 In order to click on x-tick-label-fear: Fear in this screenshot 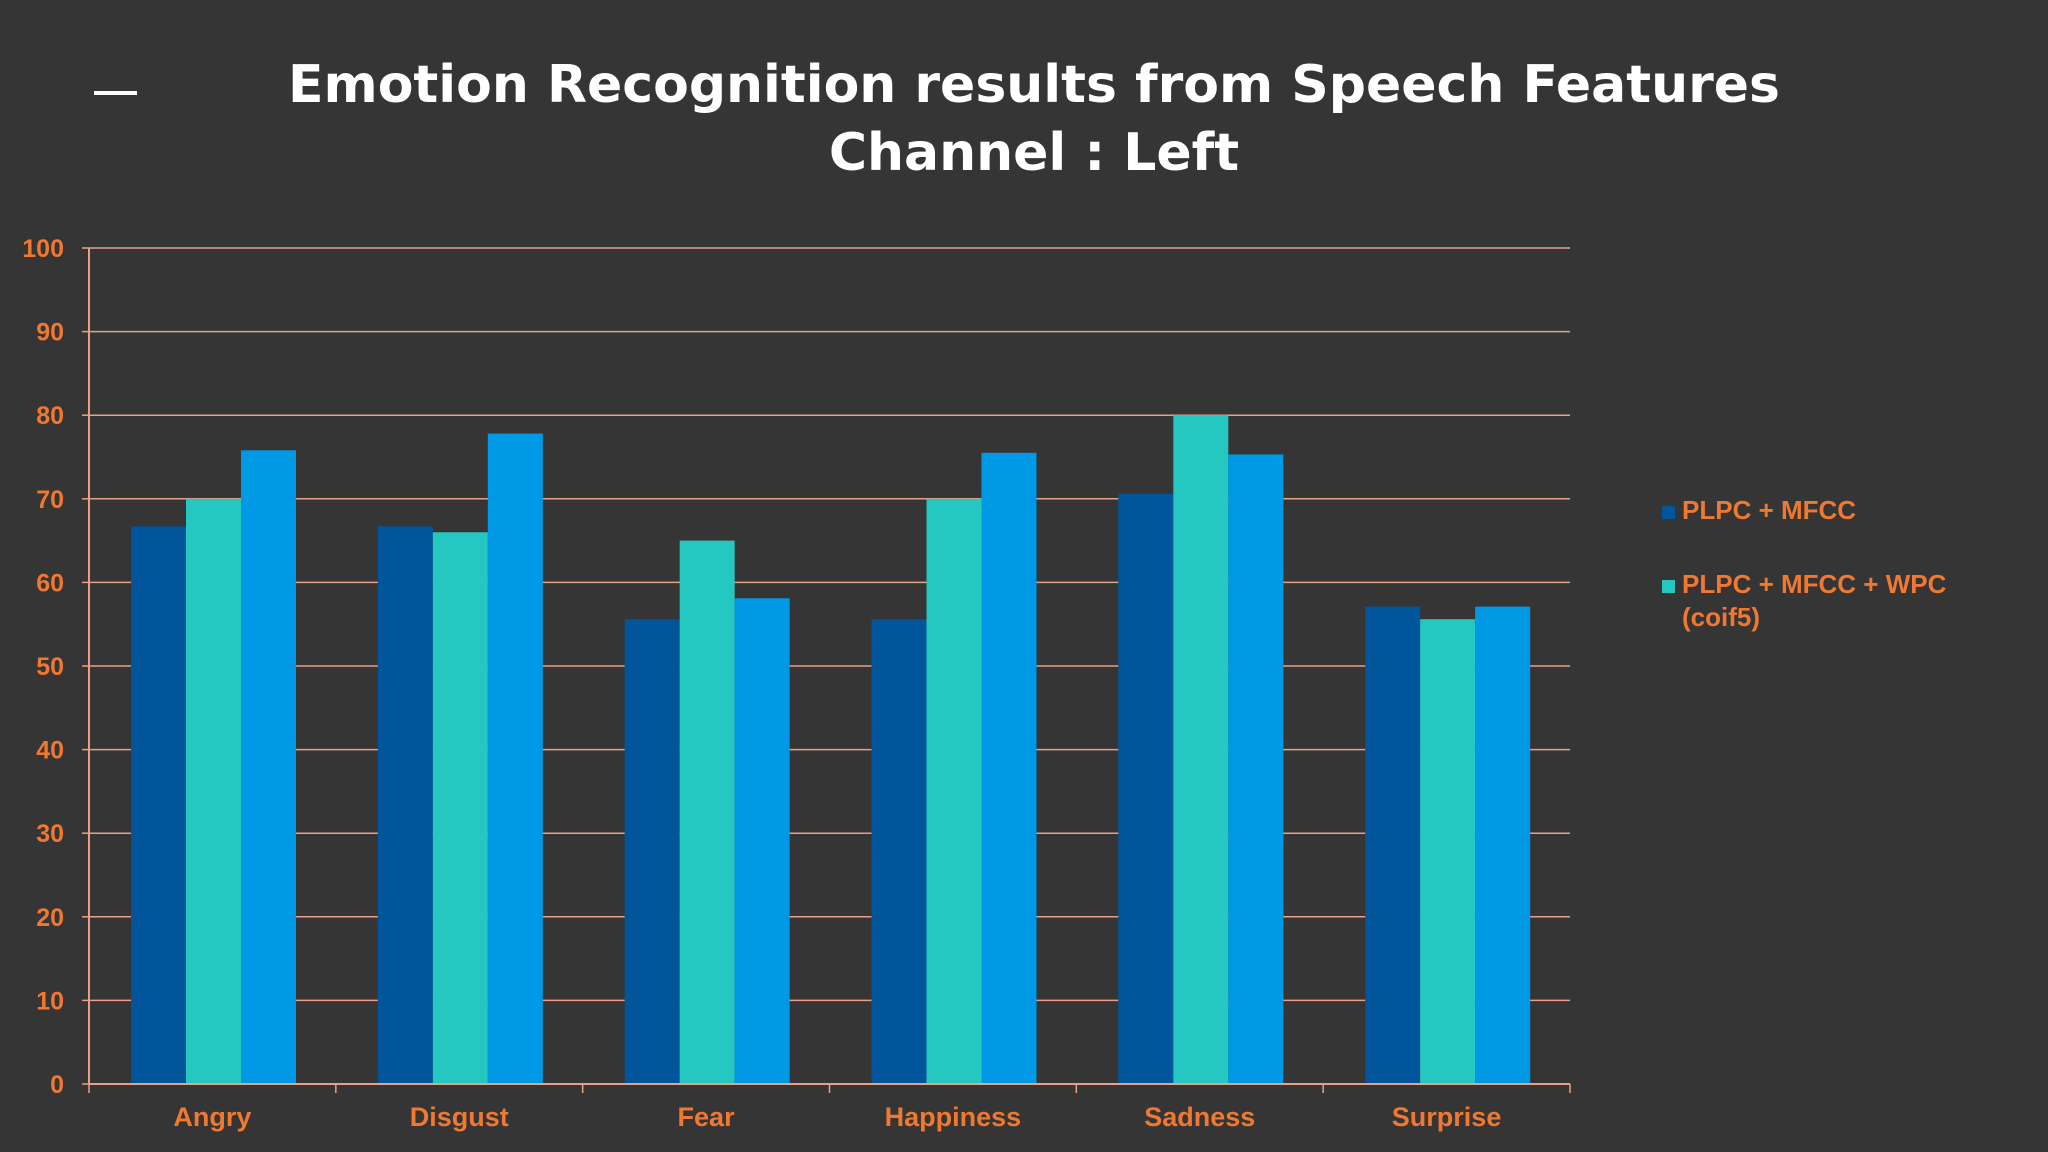, I will do `click(707, 1117)`.